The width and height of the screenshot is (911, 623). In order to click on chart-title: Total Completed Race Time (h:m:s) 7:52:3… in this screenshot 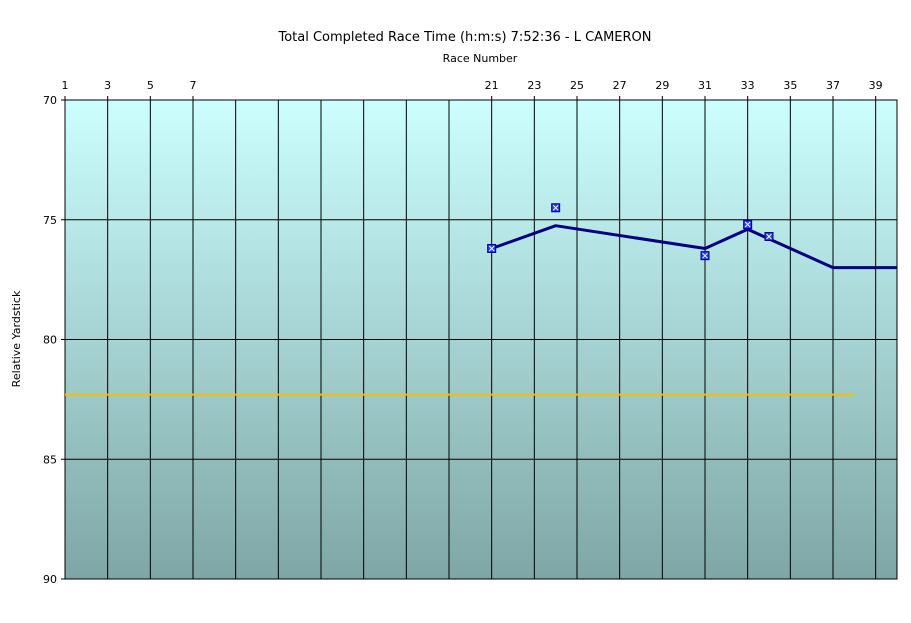, I will do `click(464, 37)`.